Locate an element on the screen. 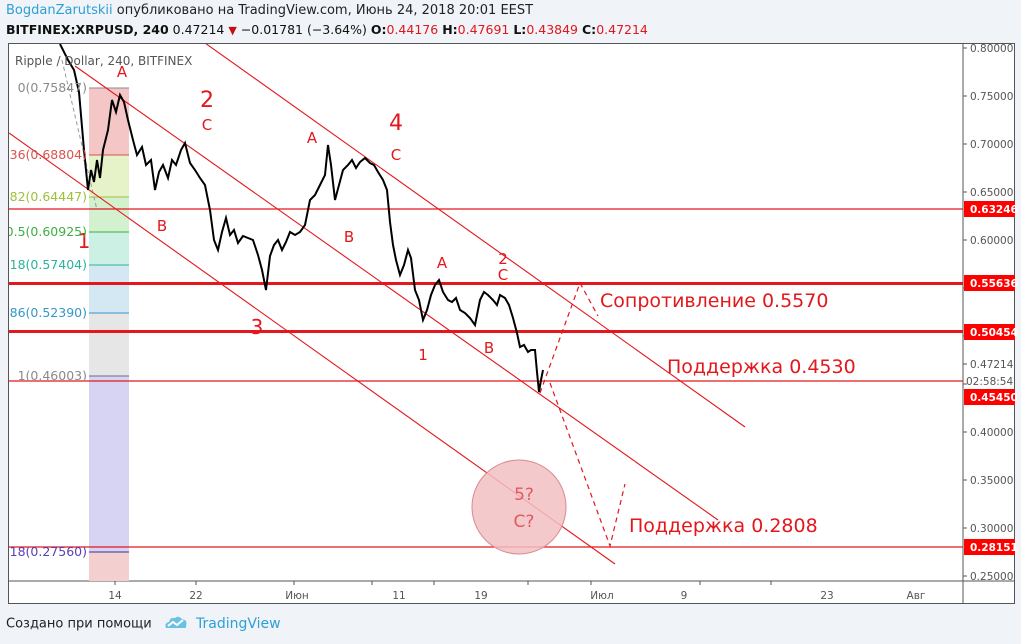 The width and height of the screenshot is (1021, 644). svg-text: 0.25000 is located at coordinates (991, 577).